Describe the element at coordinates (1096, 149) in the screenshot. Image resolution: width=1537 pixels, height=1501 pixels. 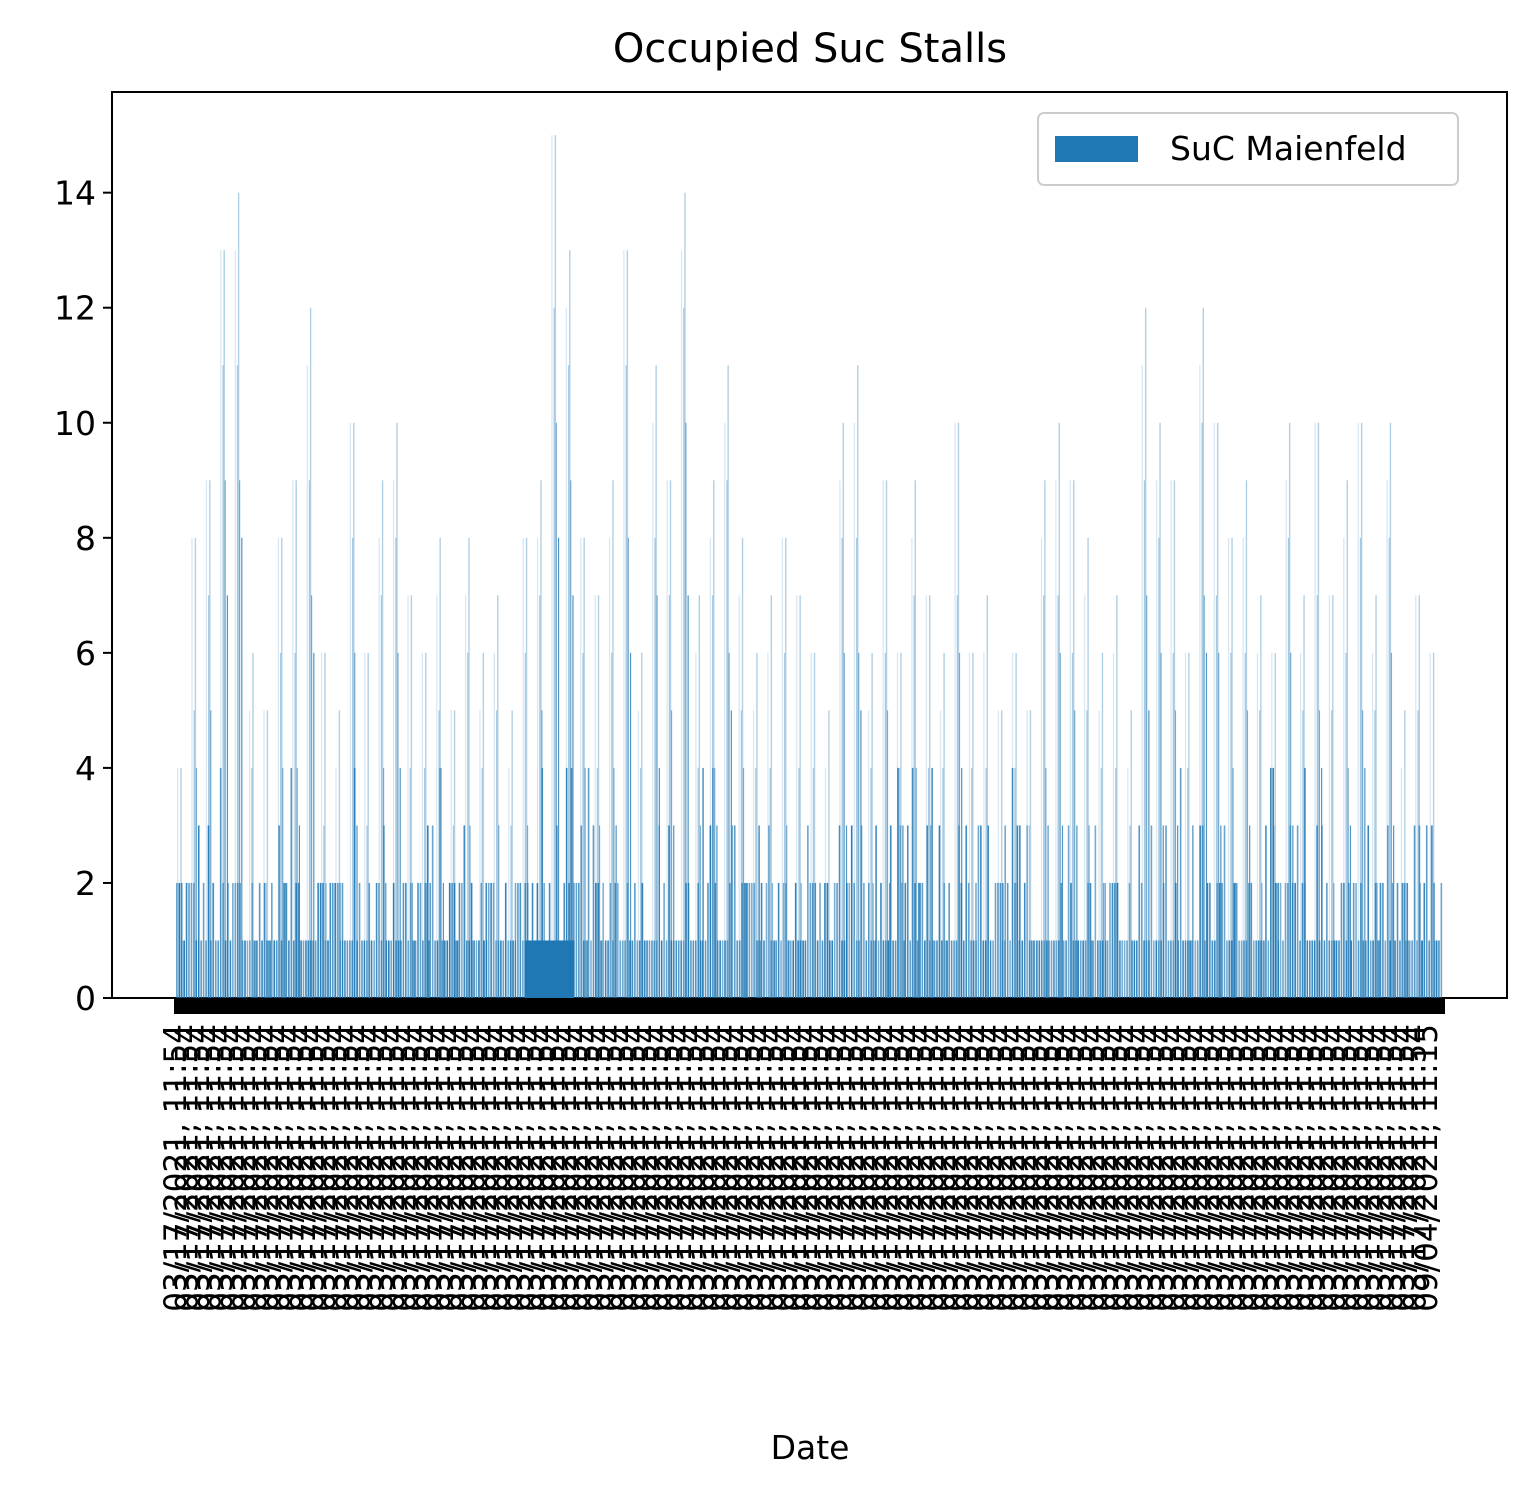
I see `legend-swatch` at that location.